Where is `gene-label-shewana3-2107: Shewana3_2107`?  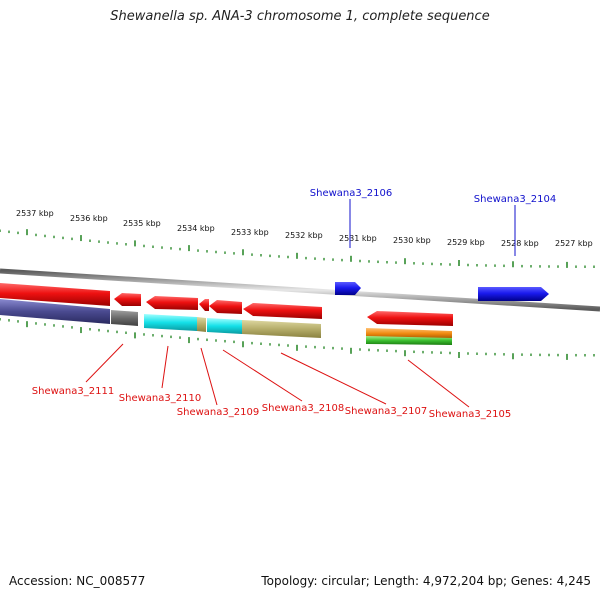
gene-label-shewana3-2107: Shewana3_2107 is located at coordinates (386, 411).